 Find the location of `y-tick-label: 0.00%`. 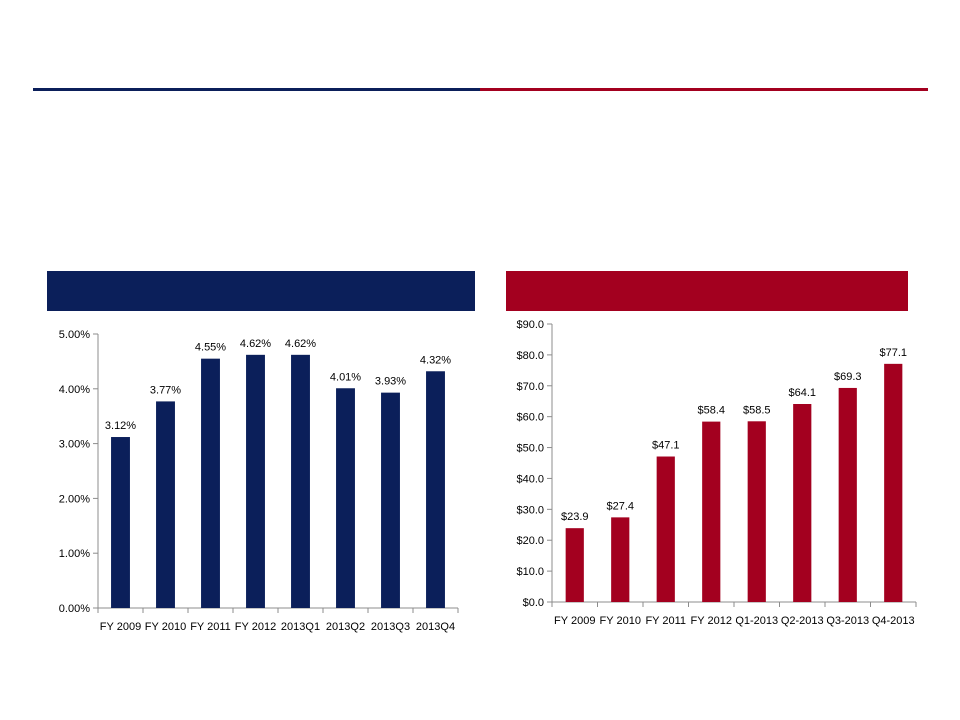

y-tick-label: 0.00% is located at coordinates (74, 609).